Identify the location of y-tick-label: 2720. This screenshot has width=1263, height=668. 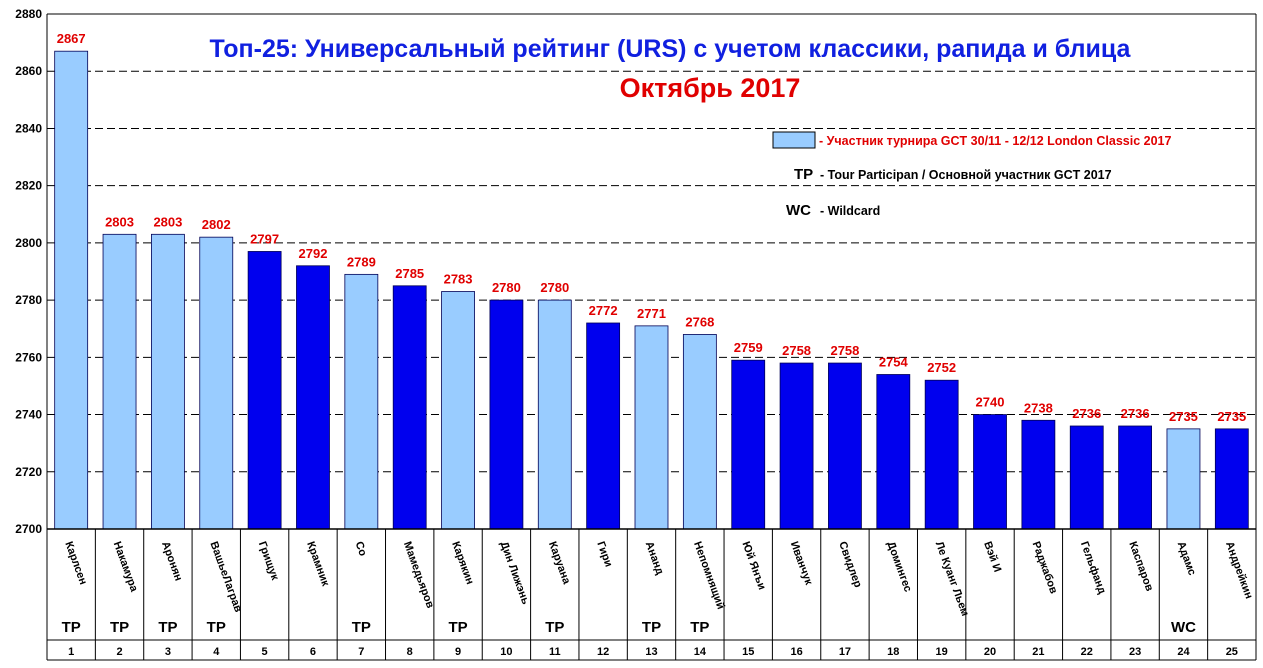
(28, 472).